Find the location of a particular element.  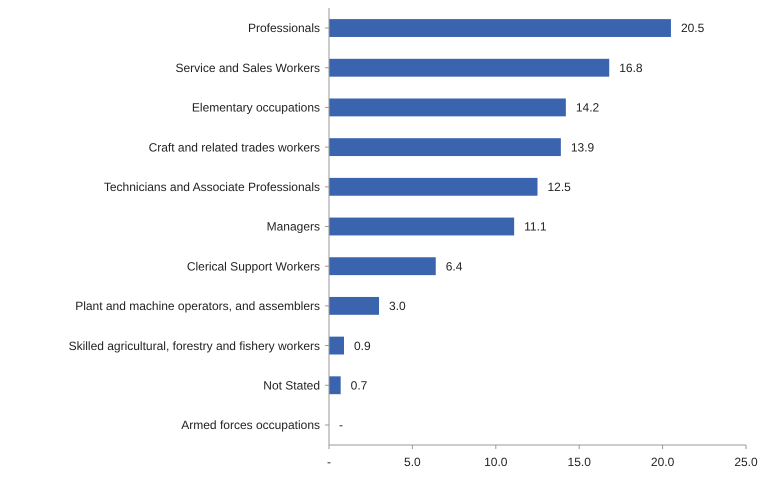

y-tick-label: Plant and machine operators, and assemblers is located at coordinates (197, 306).